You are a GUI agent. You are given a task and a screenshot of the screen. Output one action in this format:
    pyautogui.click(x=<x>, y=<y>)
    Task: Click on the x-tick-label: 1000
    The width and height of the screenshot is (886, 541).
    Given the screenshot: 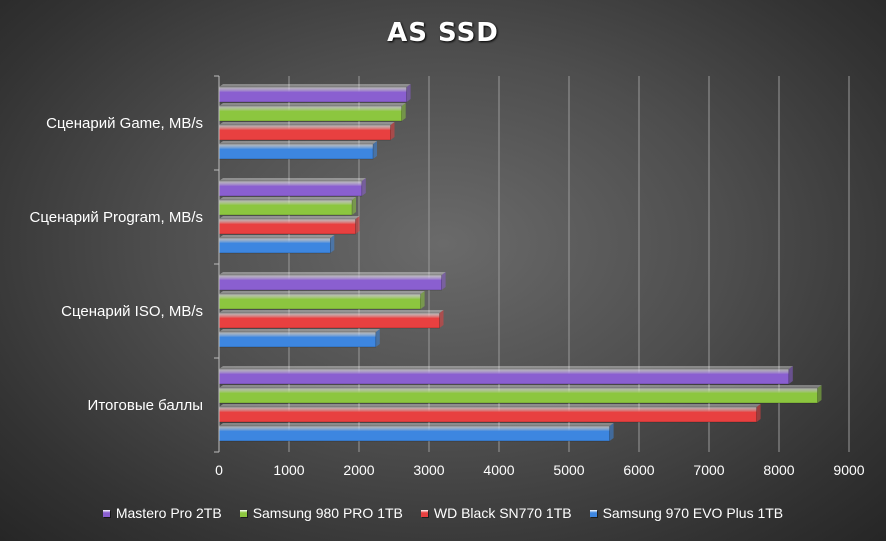 What is the action you would take?
    pyautogui.click(x=288, y=470)
    